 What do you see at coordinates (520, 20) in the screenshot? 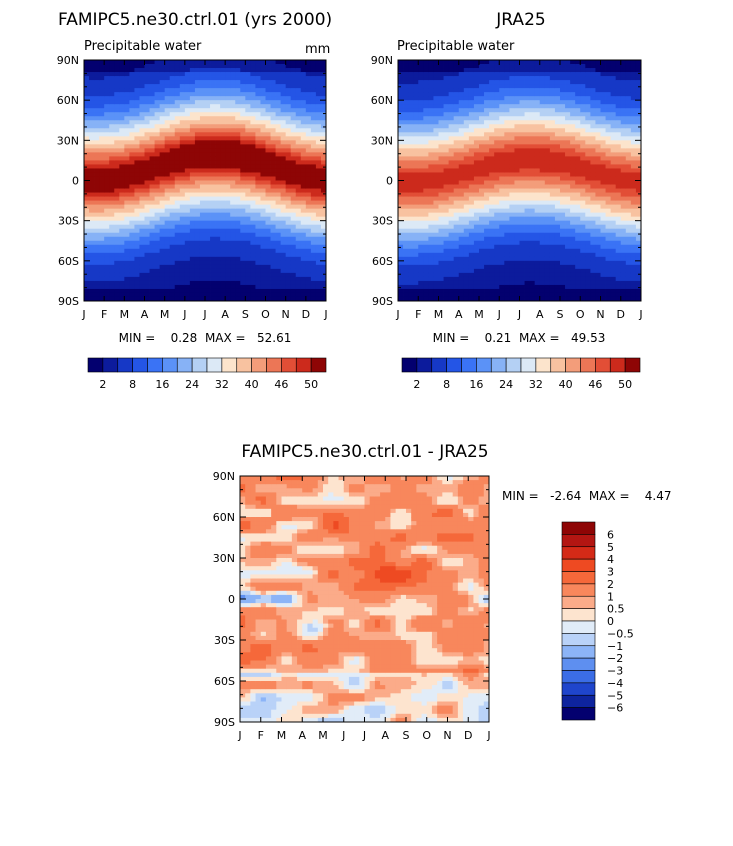
I see `panel-obs-title: JRA25` at bounding box center [520, 20].